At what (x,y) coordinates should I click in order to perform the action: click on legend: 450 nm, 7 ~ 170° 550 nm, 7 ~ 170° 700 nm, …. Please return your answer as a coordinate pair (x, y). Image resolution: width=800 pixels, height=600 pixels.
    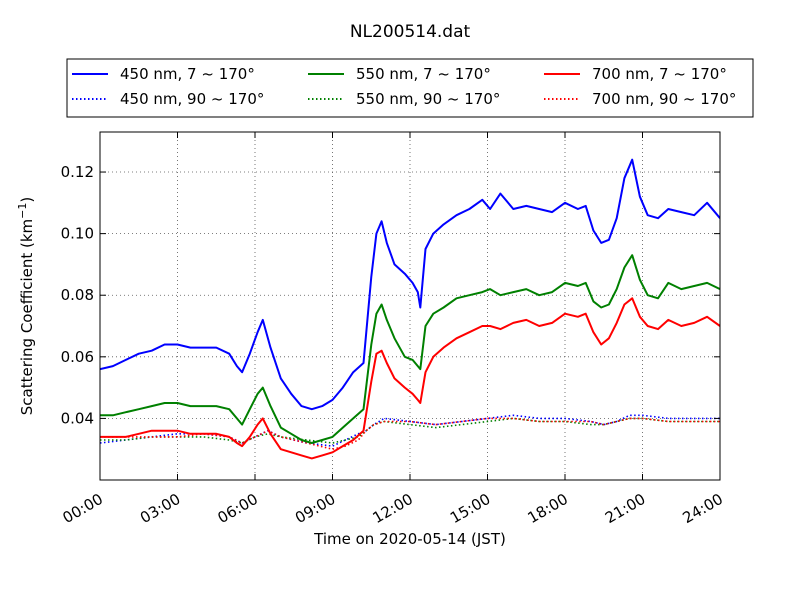
    Looking at the image, I should click on (410, 88).